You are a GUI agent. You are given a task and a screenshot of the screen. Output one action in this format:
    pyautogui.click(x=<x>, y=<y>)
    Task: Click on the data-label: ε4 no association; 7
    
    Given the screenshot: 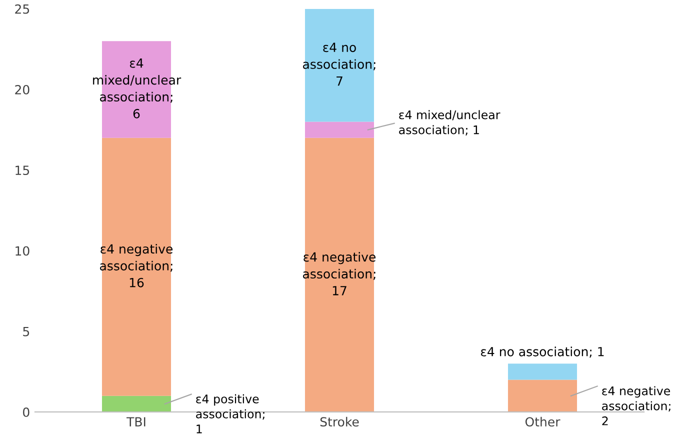 What is the action you would take?
    pyautogui.click(x=339, y=64)
    